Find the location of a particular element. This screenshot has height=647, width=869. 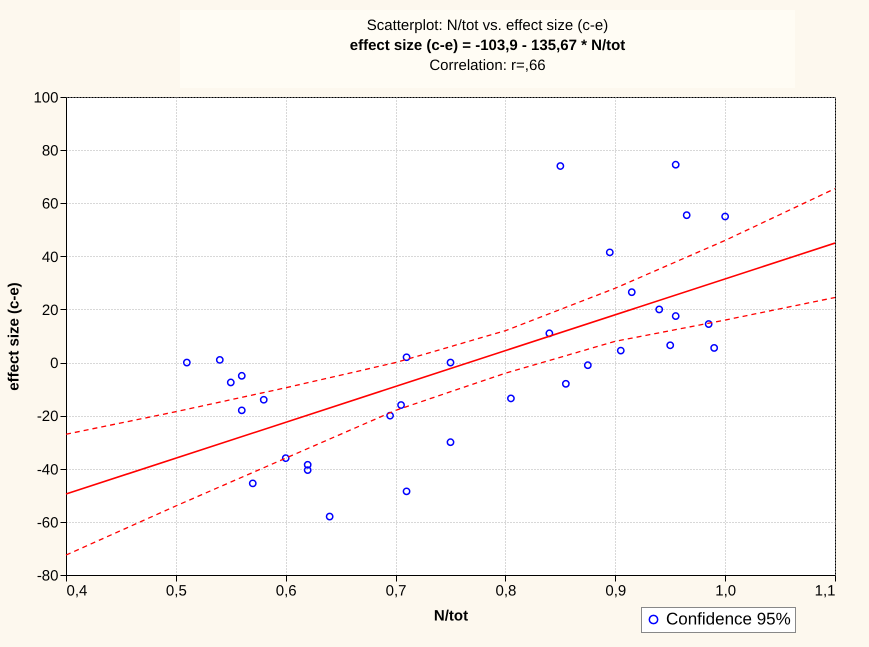

x-axis-title: N/tot is located at coordinates (451, 616).